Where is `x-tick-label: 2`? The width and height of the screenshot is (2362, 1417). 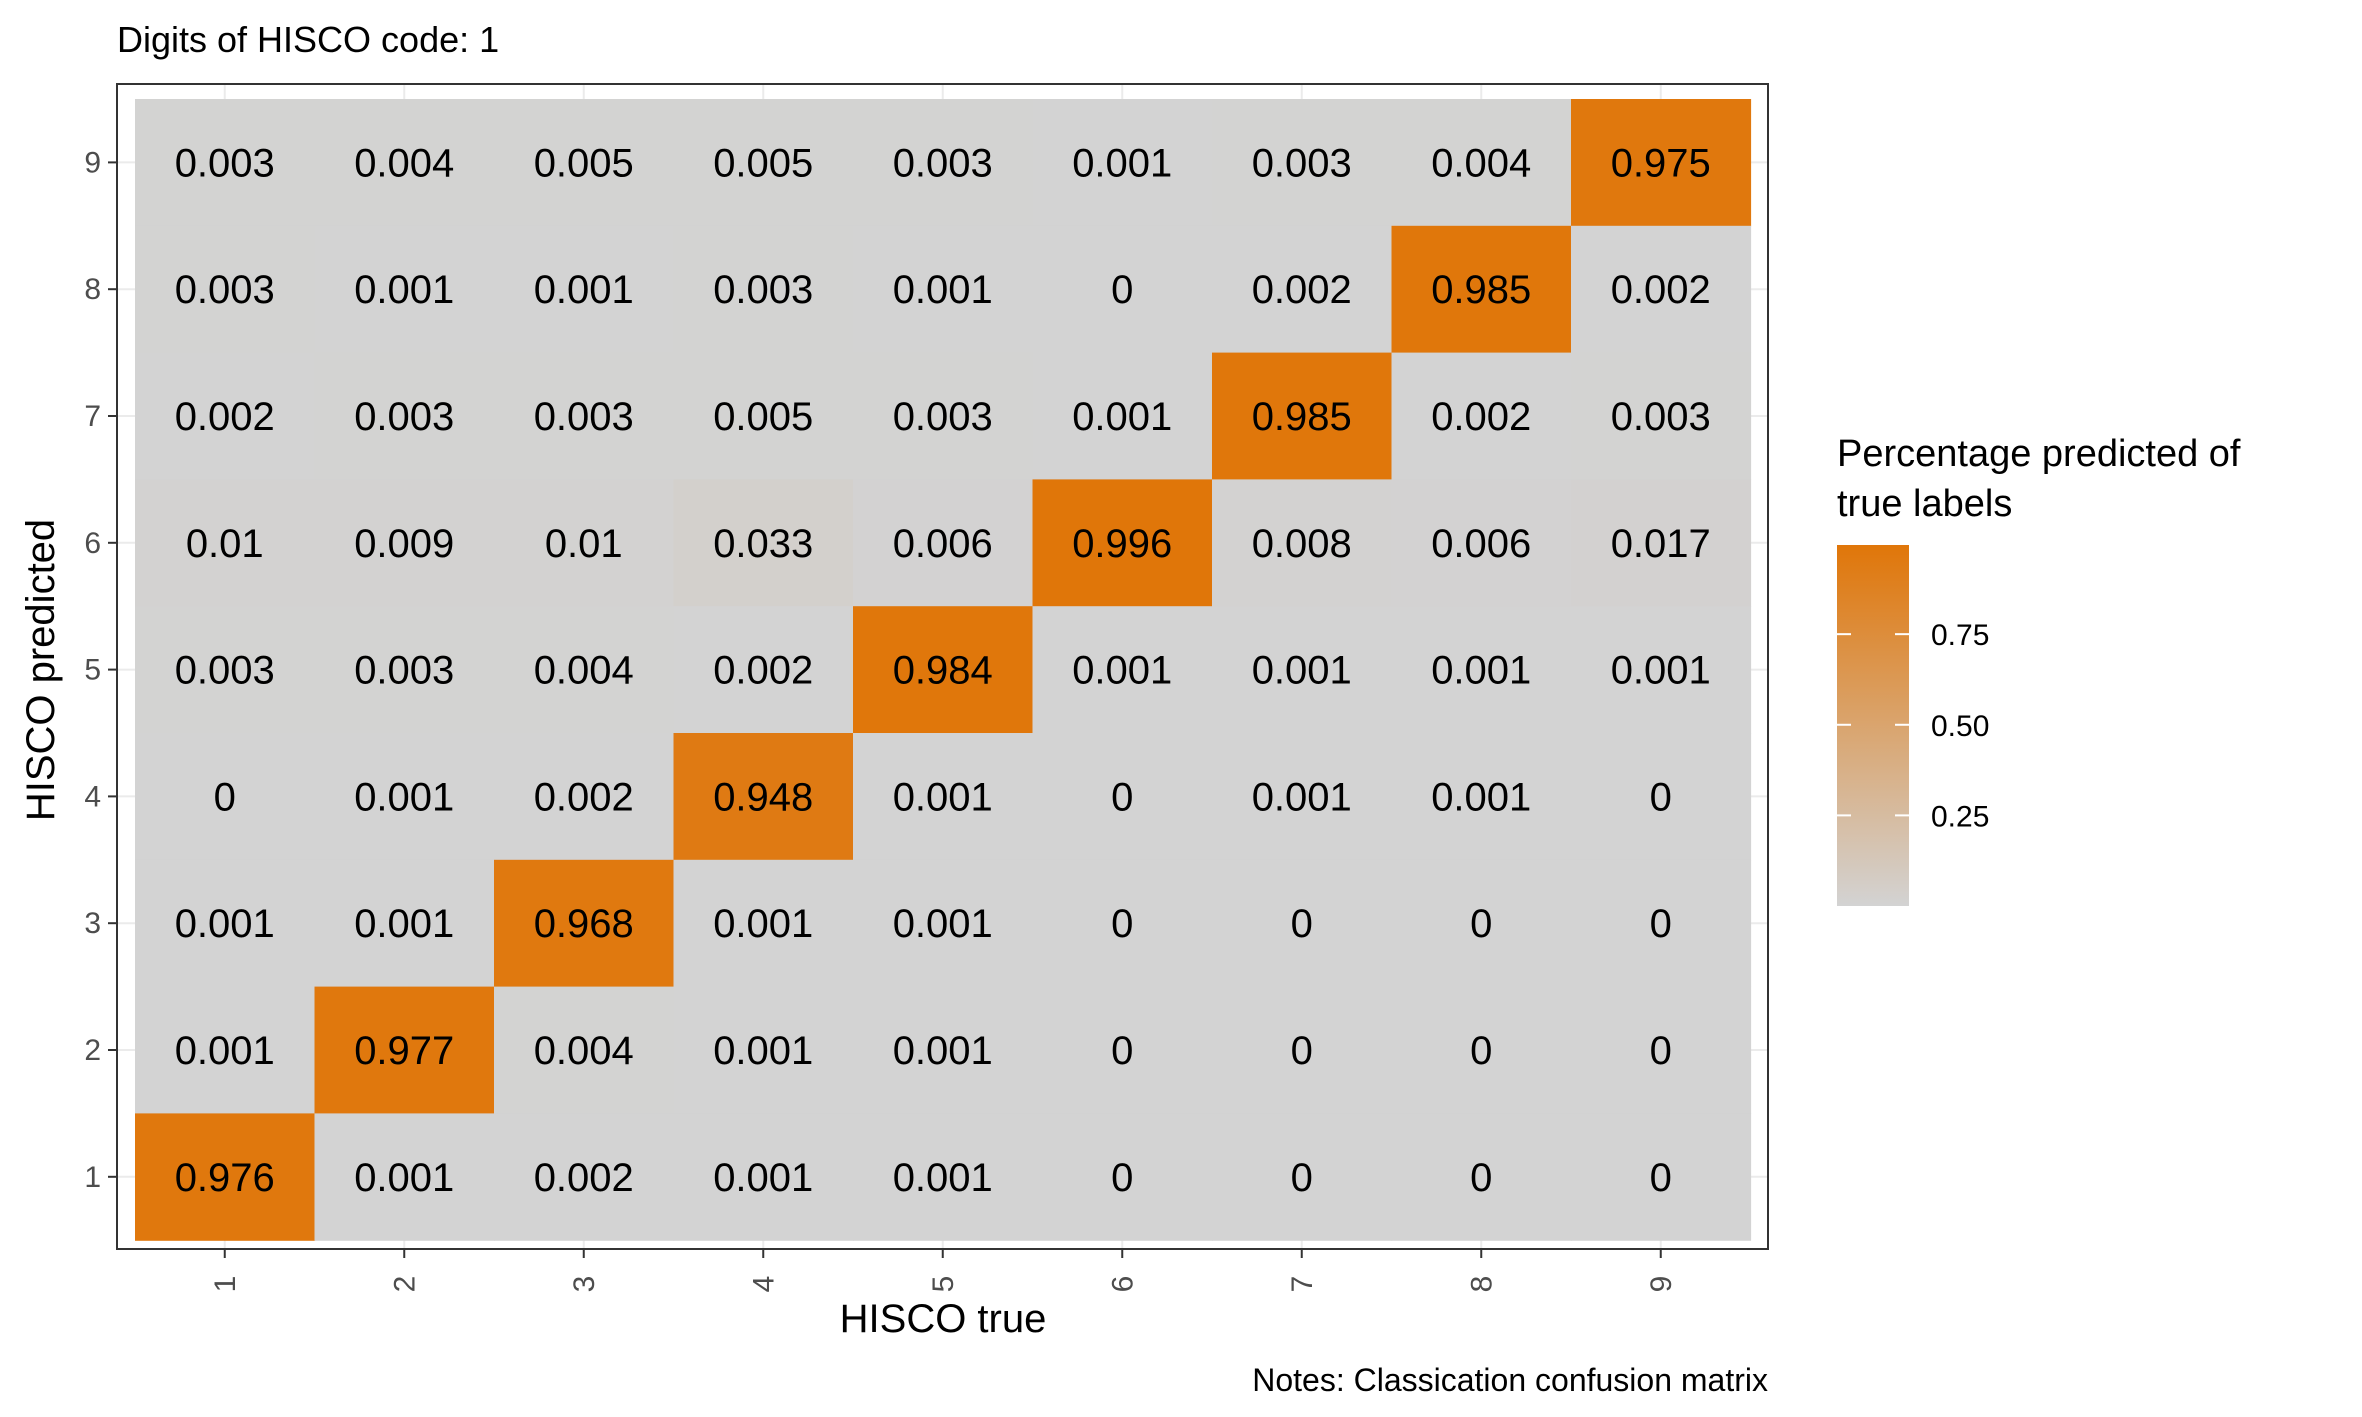
x-tick-label: 2 is located at coordinates (404, 1284).